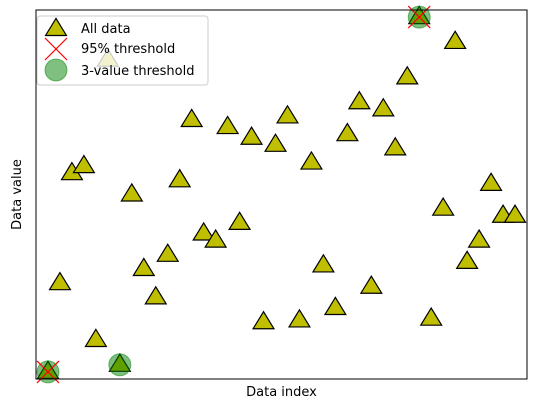 This screenshot has width=535, height=409. What do you see at coordinates (281, 392) in the screenshot?
I see `x-axis-label: Data index` at bounding box center [281, 392].